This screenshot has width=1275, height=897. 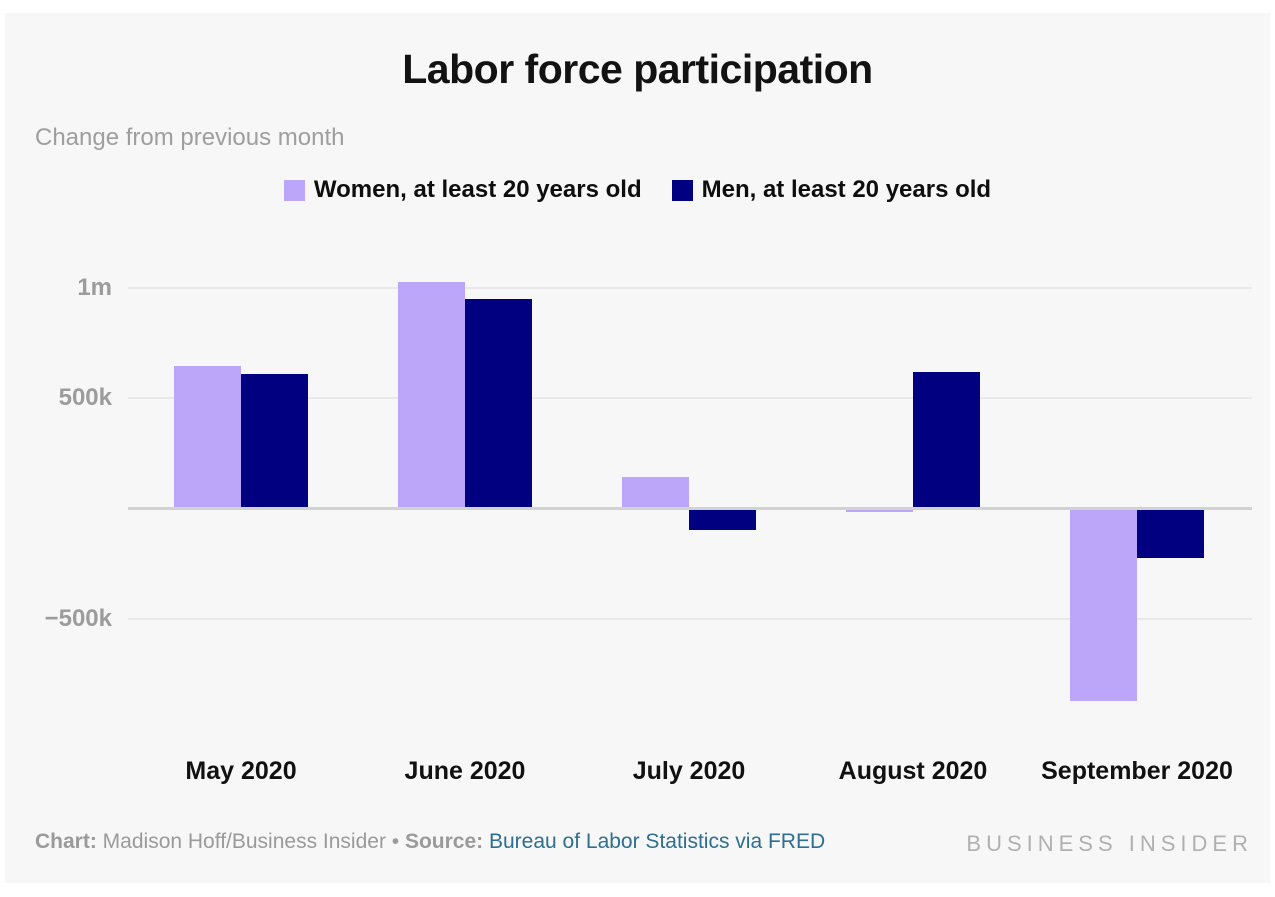 What do you see at coordinates (690, 508) in the screenshot?
I see `zero-baseline` at bounding box center [690, 508].